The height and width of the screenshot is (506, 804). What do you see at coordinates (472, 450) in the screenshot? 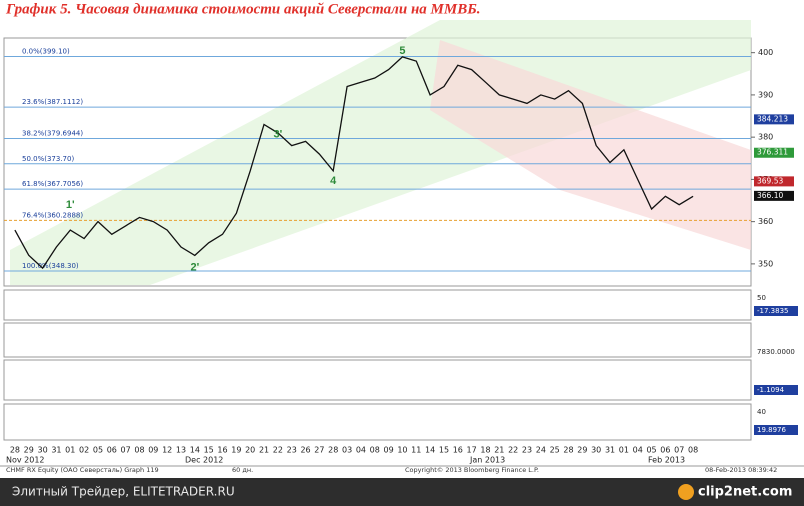
I see `x-tick-label: 17` at bounding box center [472, 450].